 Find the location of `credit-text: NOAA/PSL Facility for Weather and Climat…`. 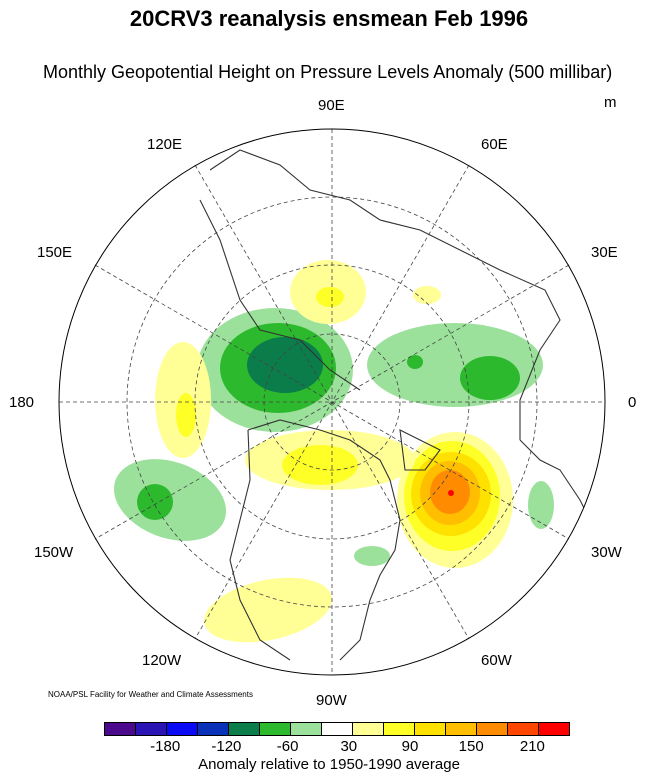

credit-text: NOAA/PSL Facility for Weather and Climat… is located at coordinates (150, 694).